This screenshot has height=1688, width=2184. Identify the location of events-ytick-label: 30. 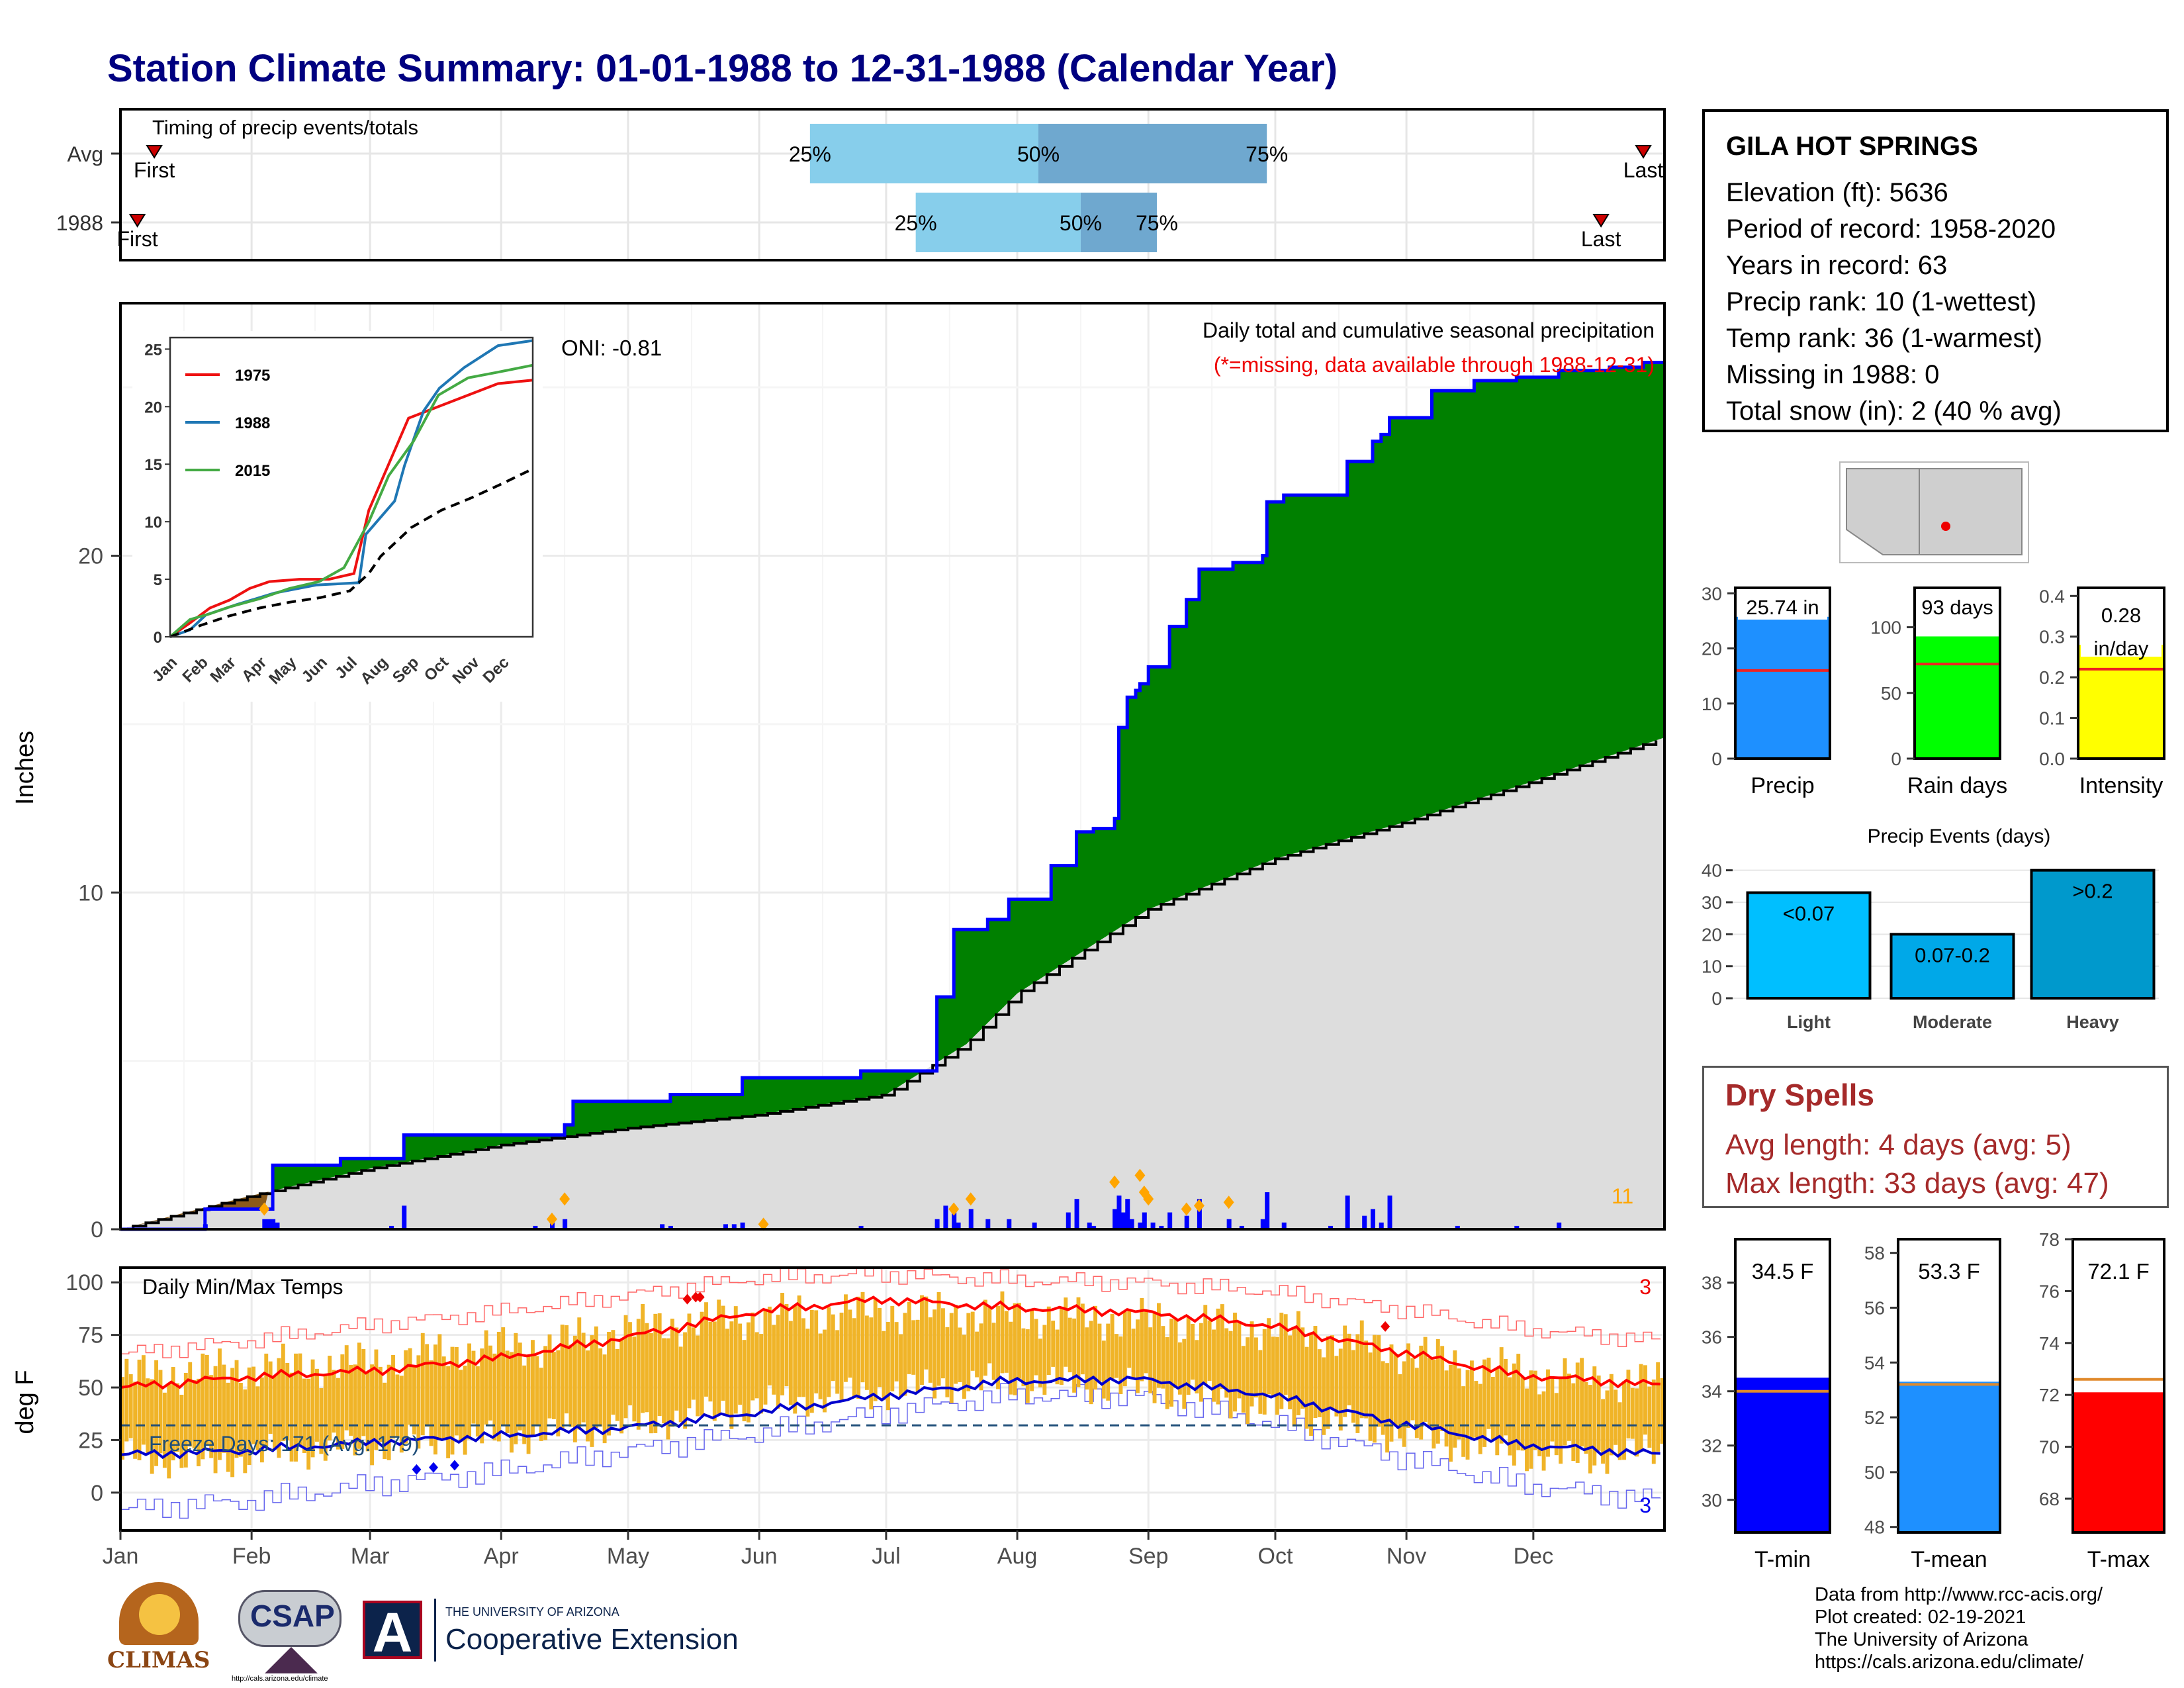
(1712, 902).